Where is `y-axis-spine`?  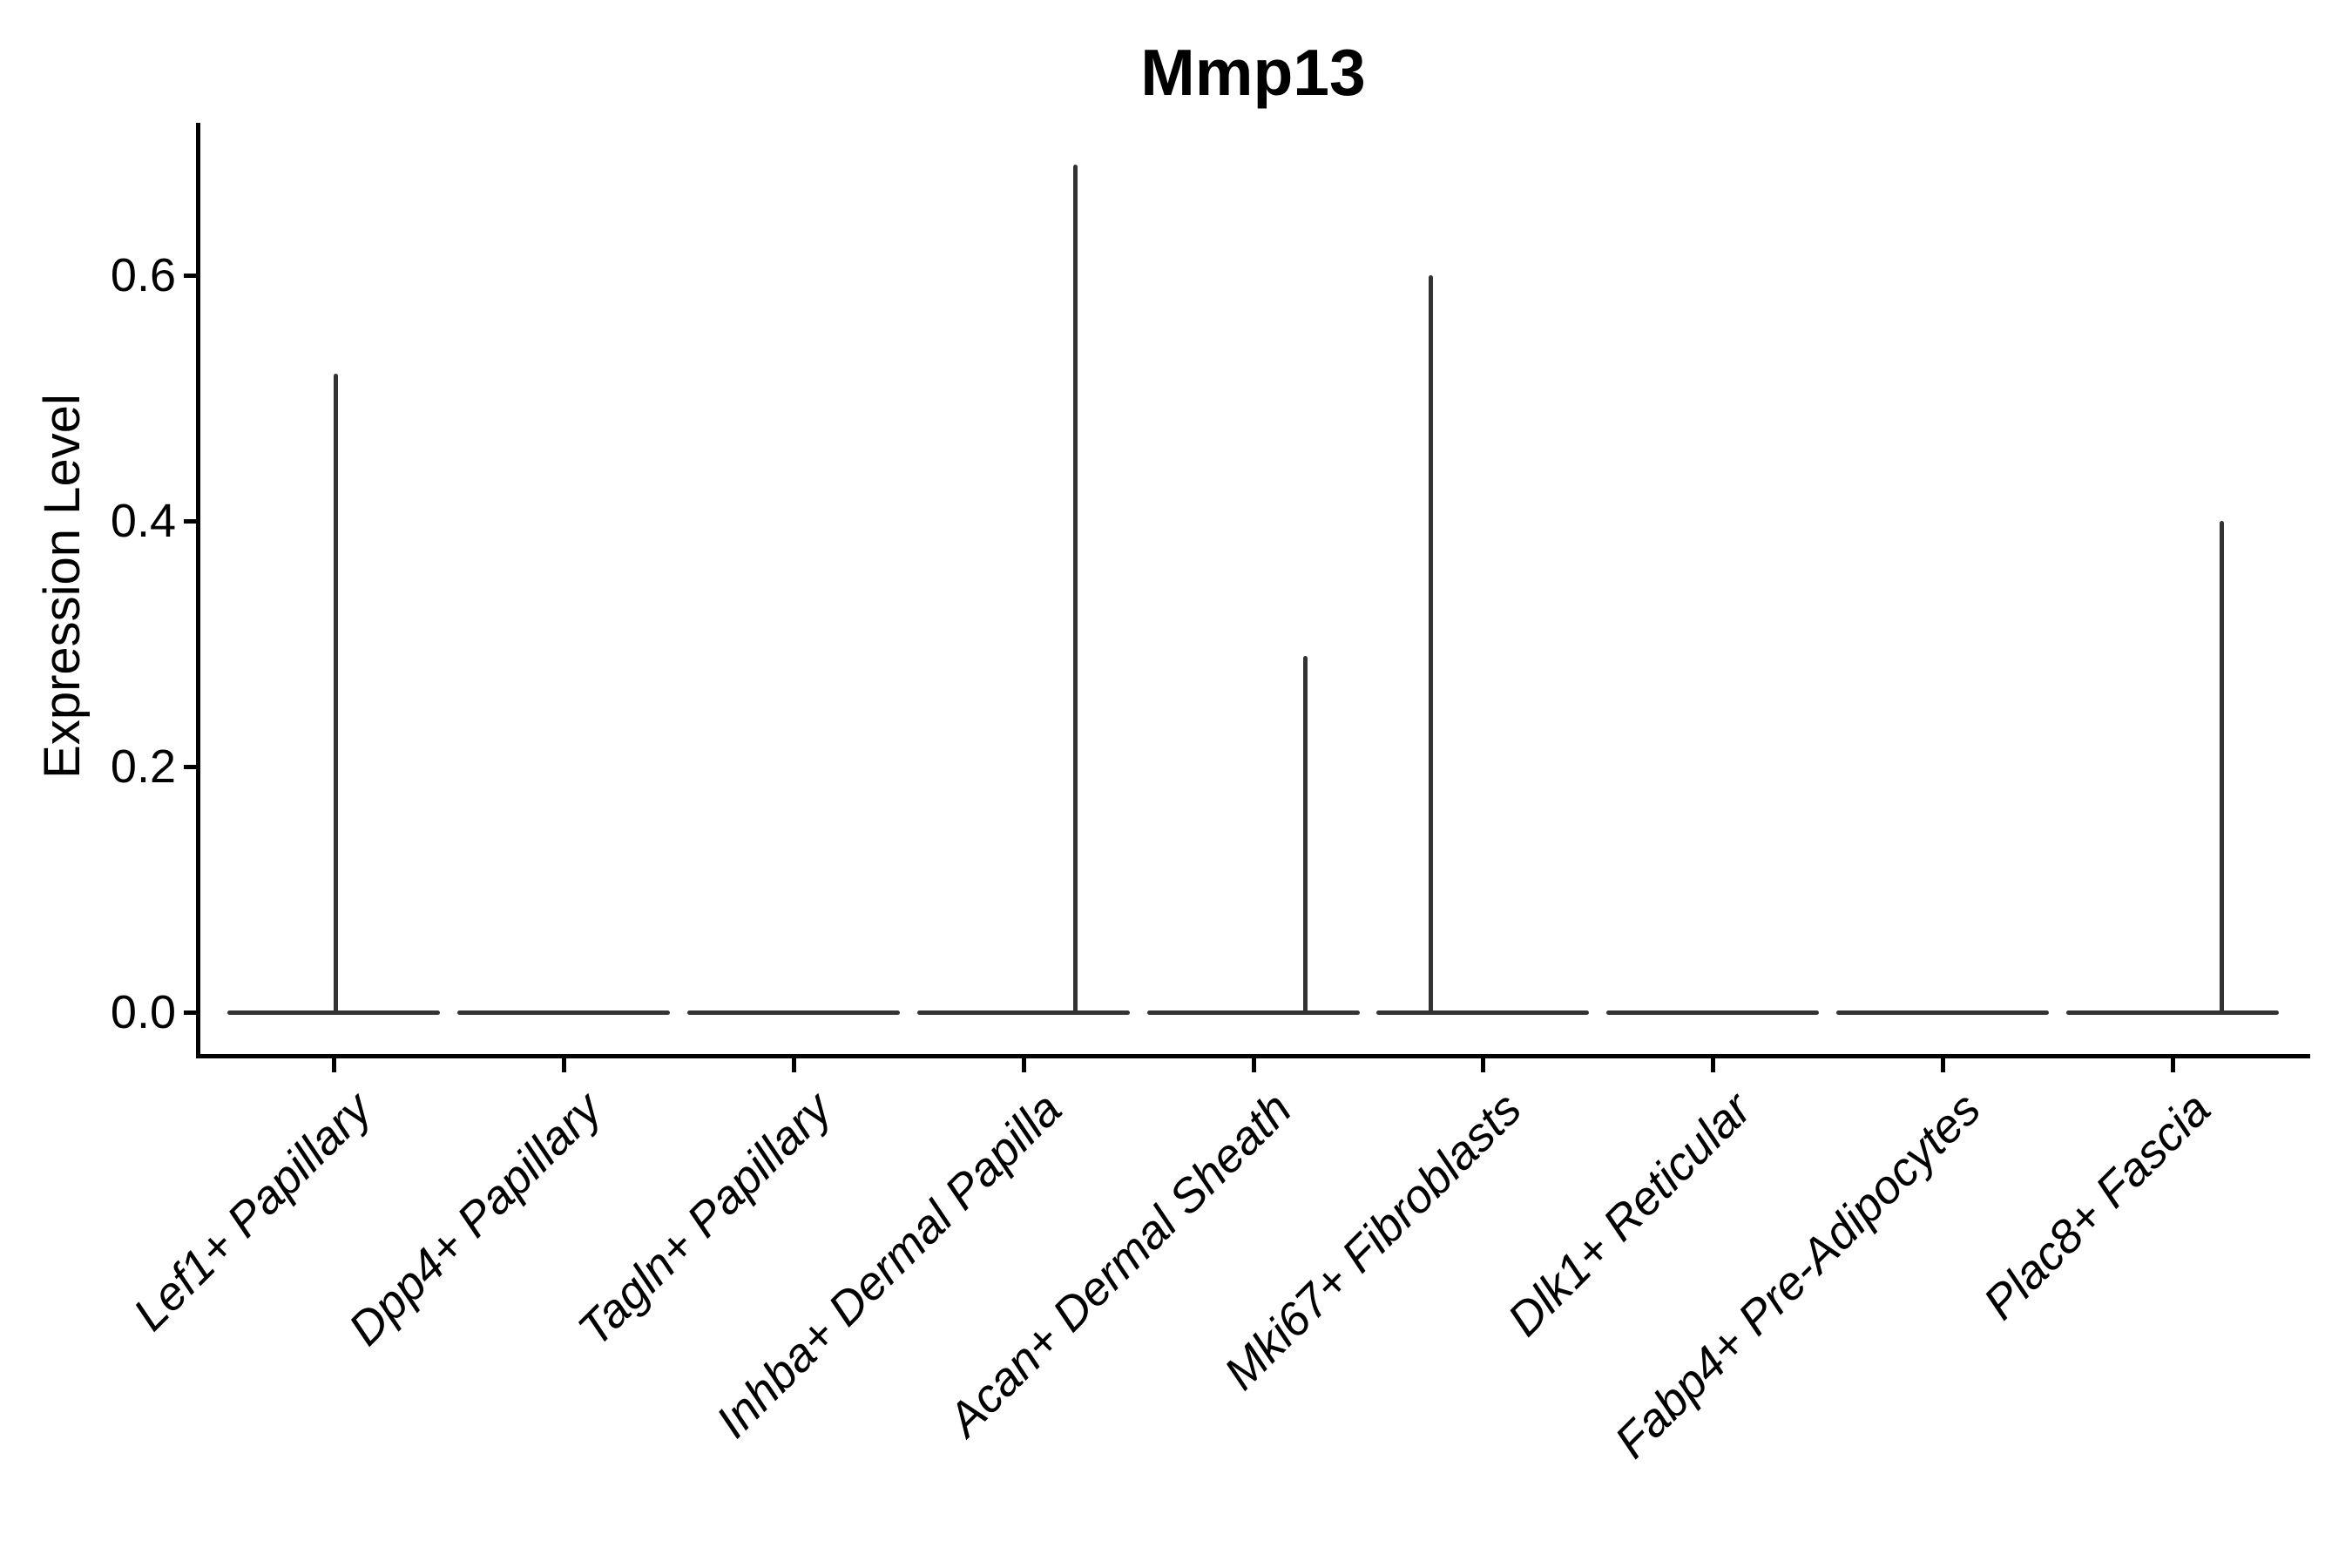 y-axis-spine is located at coordinates (198, 590).